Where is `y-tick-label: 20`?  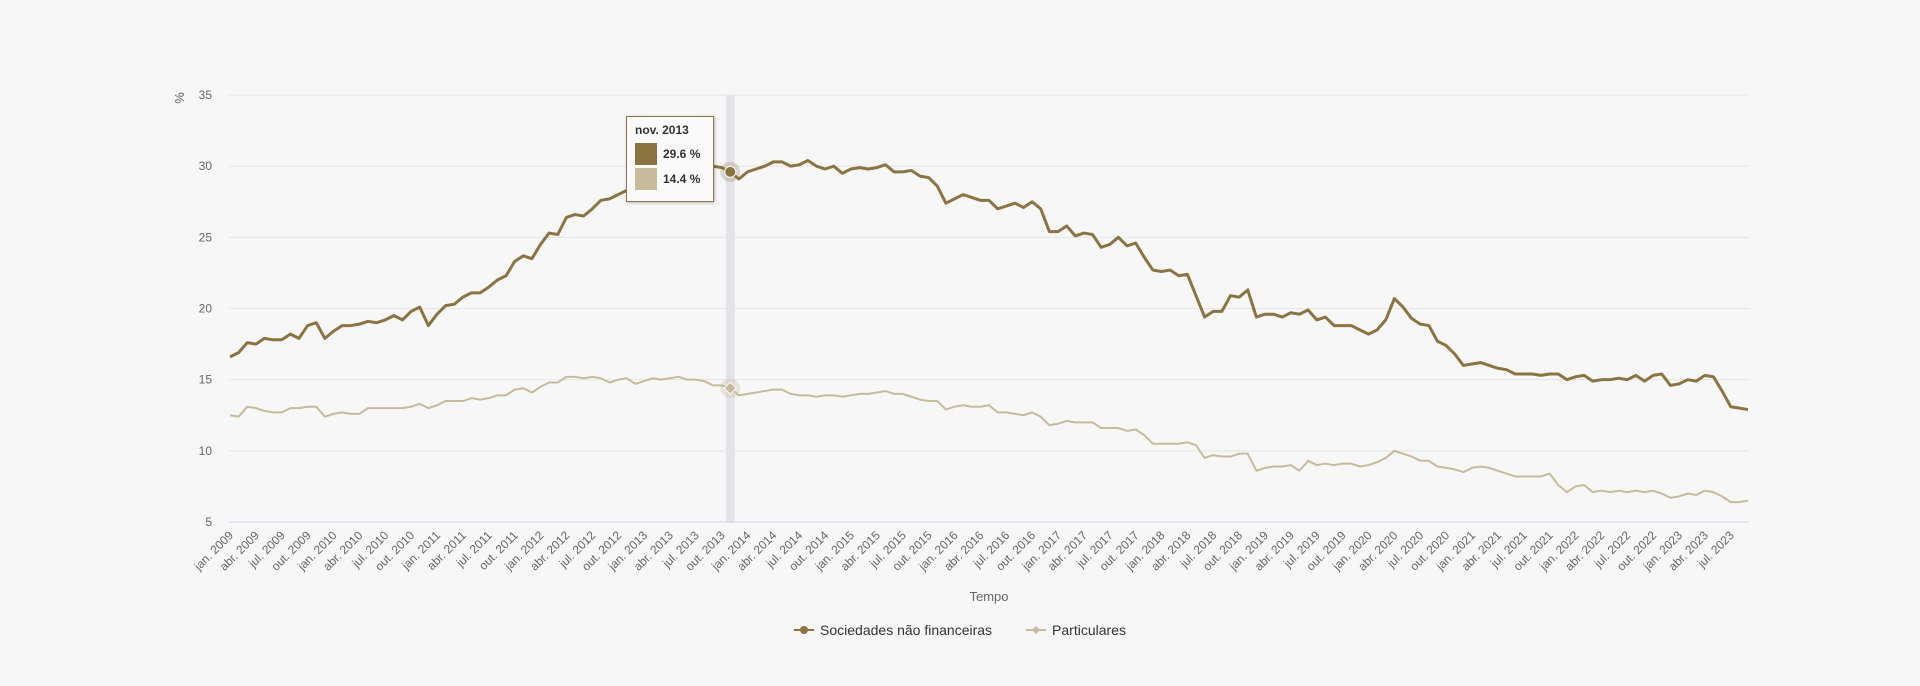
y-tick-label: 20 is located at coordinates (206, 309).